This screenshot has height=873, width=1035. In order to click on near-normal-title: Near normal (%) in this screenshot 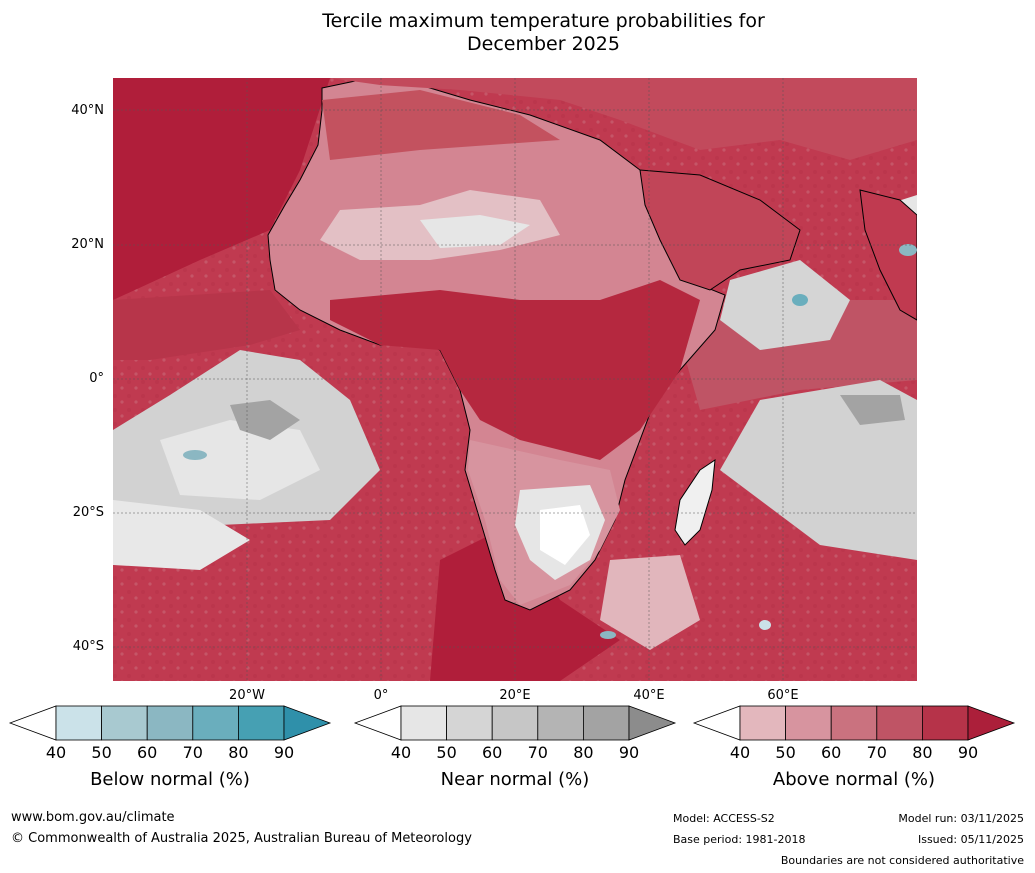, I will do `click(515, 779)`.